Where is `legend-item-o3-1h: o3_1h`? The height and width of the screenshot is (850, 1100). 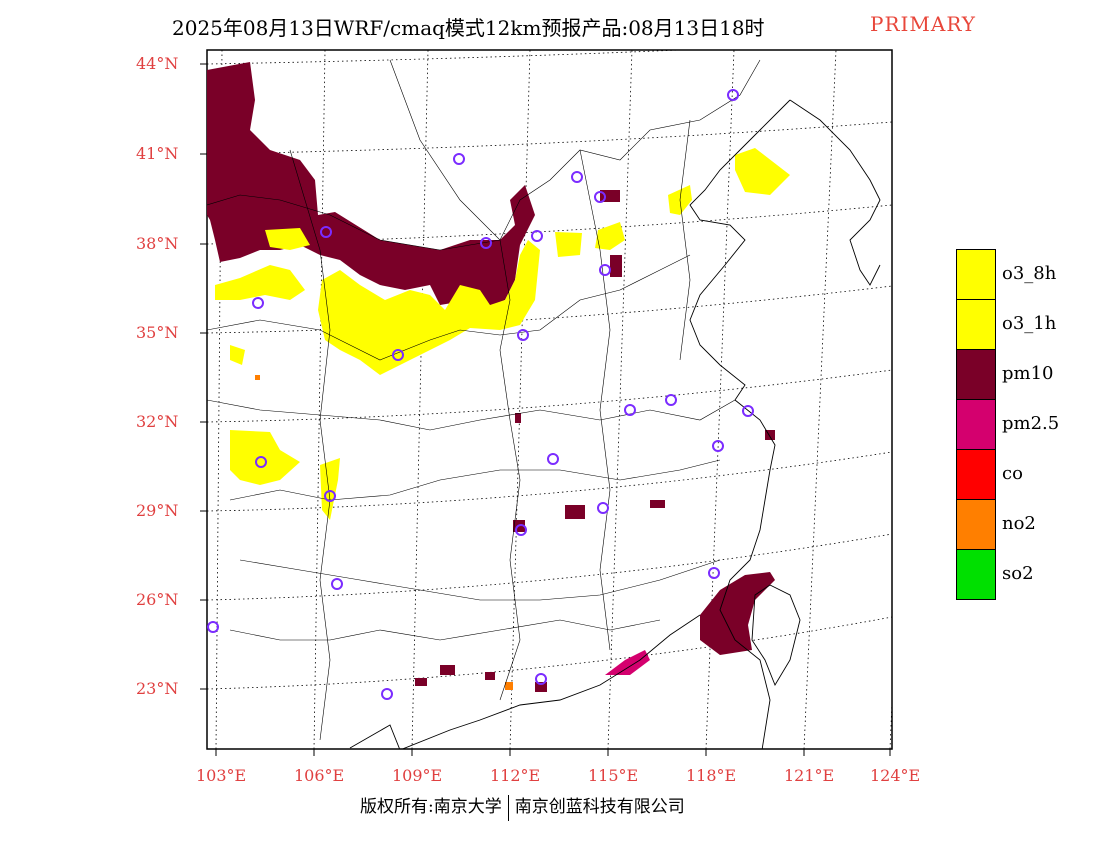 legend-item-o3-1h: o3_1h is located at coordinates (1028, 324).